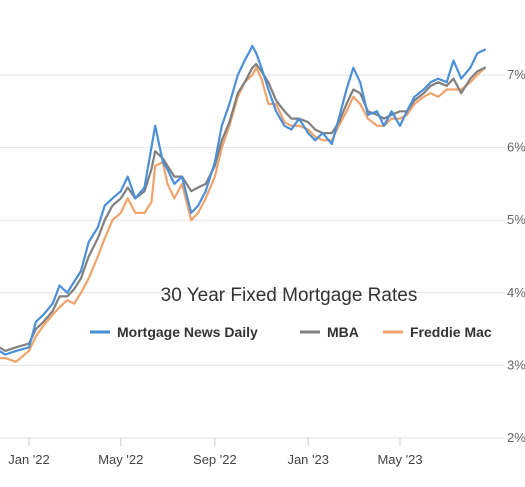  What do you see at coordinates (289, 295) in the screenshot?
I see `chart-title: 30 Year Fixed Mortgage Rates` at bounding box center [289, 295].